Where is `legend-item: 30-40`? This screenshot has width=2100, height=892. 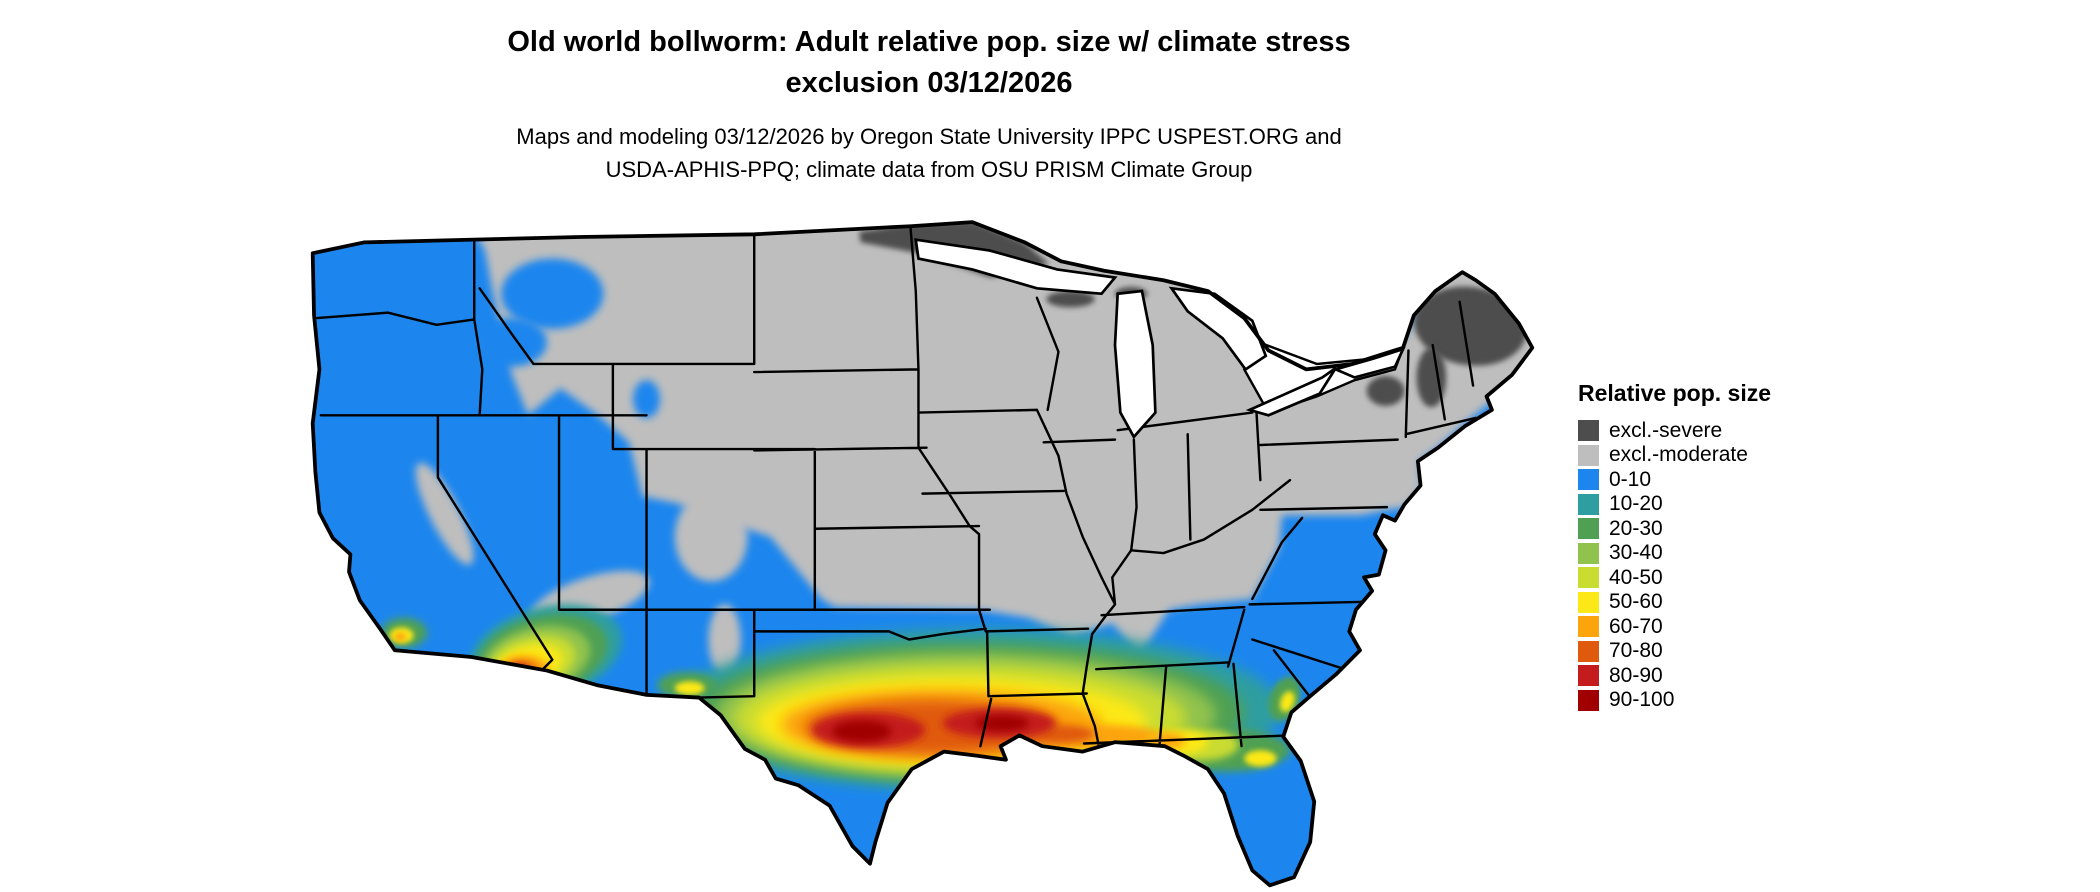
legend-item: 30-40 is located at coordinates (1674, 552).